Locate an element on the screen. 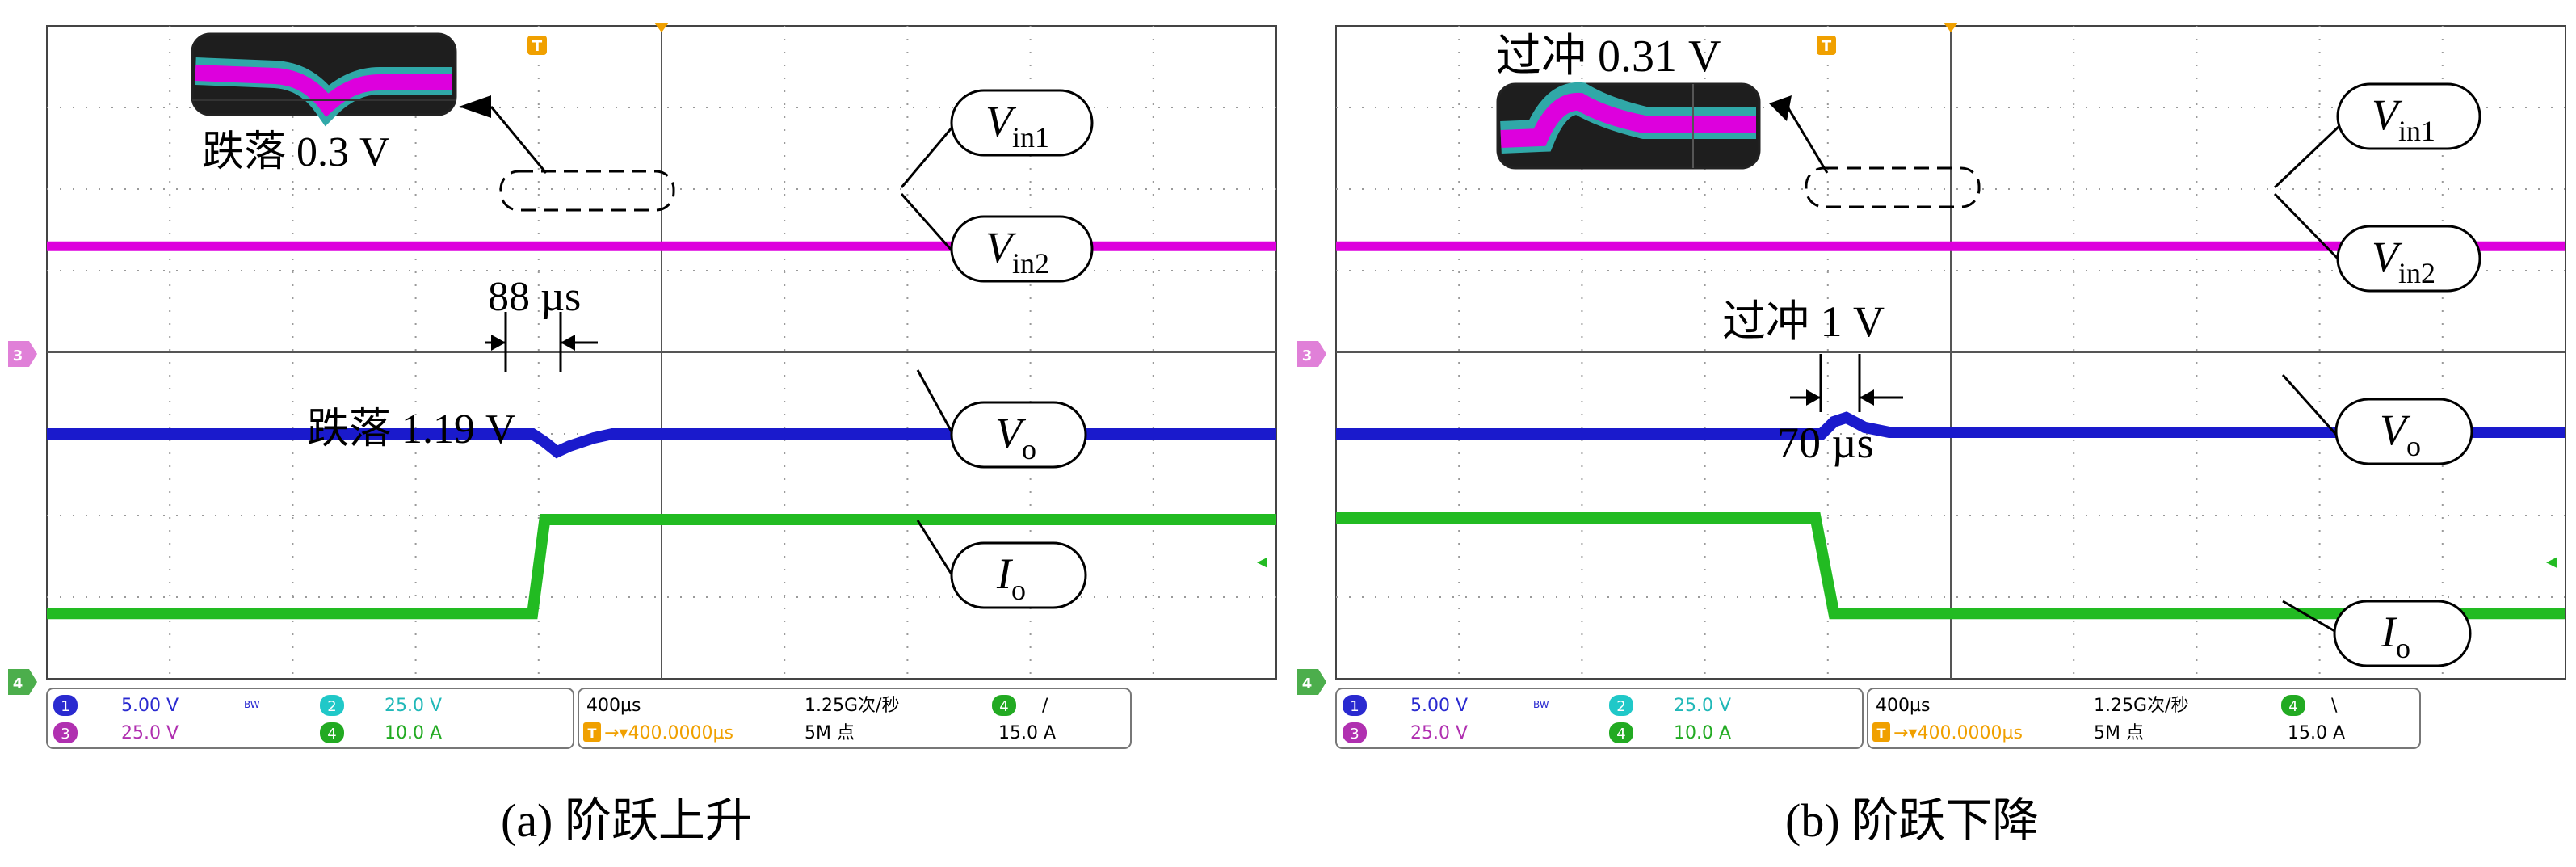  annotation-drop-vin: 跌落 0.3 V is located at coordinates (296, 152).